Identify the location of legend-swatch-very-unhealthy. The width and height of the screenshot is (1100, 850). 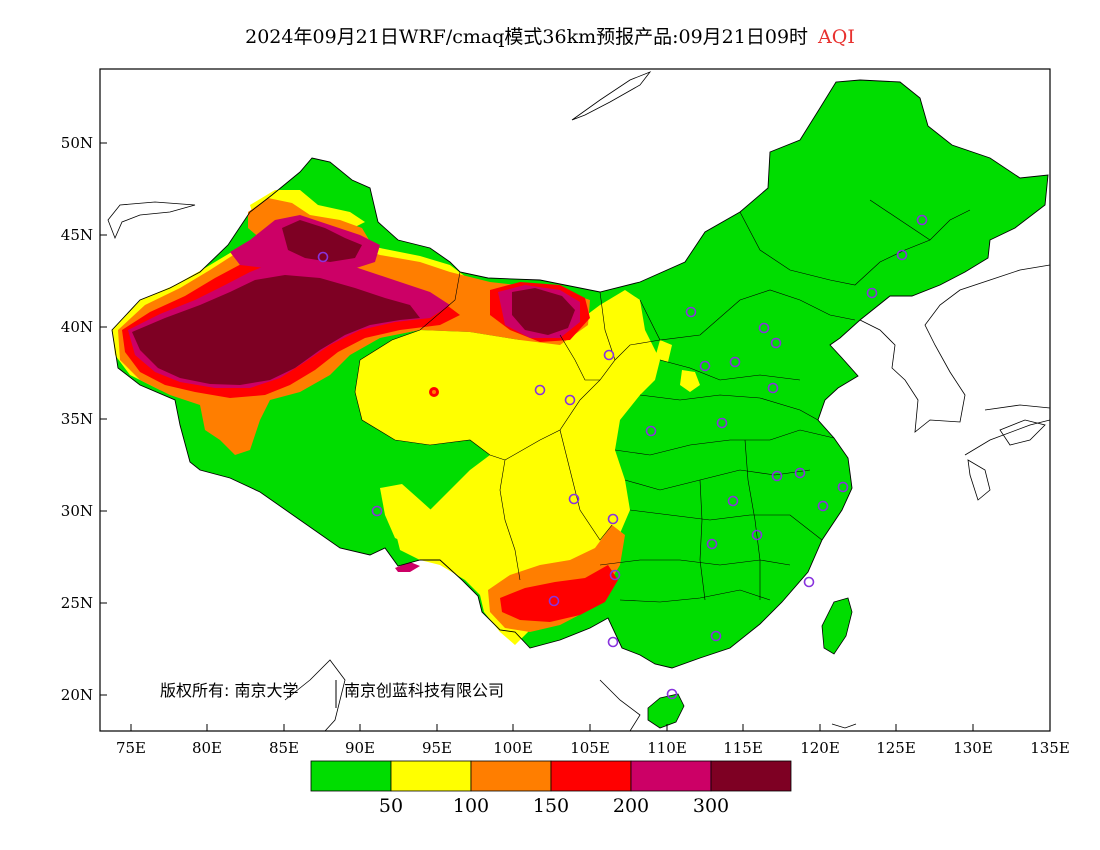
(671, 776).